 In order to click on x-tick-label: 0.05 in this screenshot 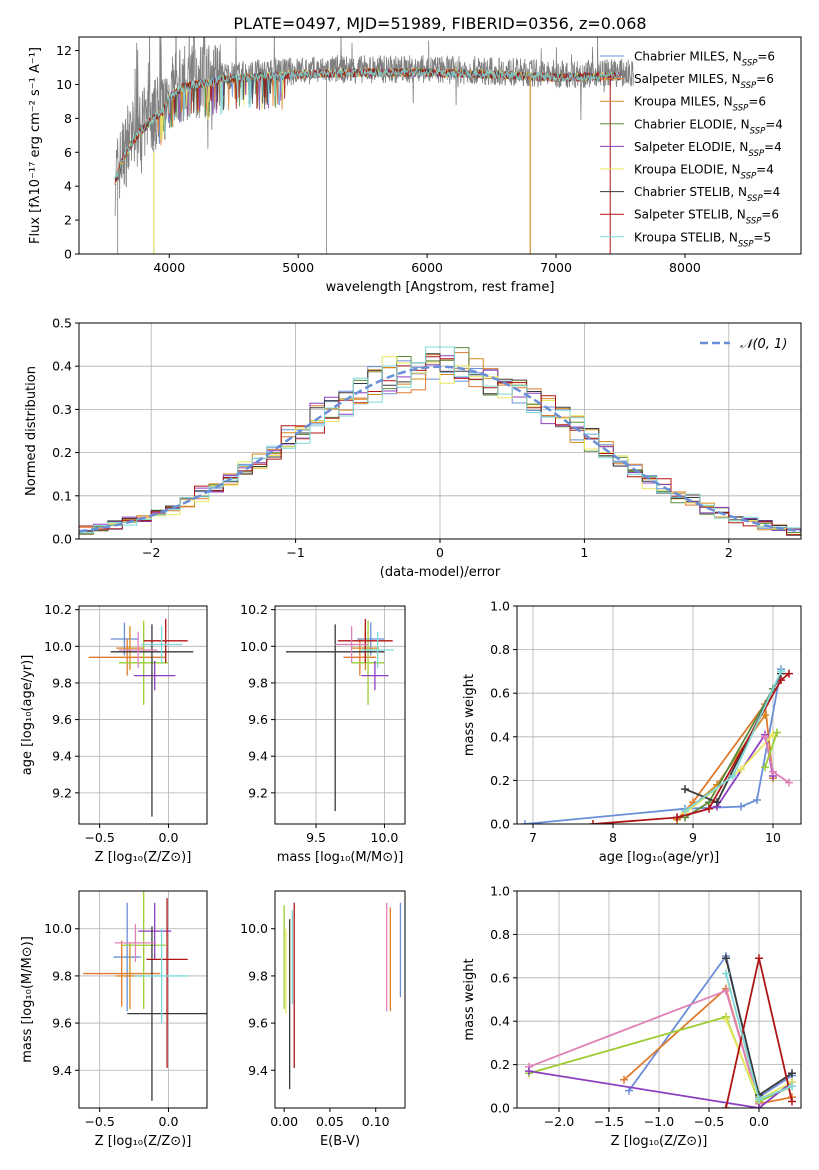, I will do `click(330, 1121)`.